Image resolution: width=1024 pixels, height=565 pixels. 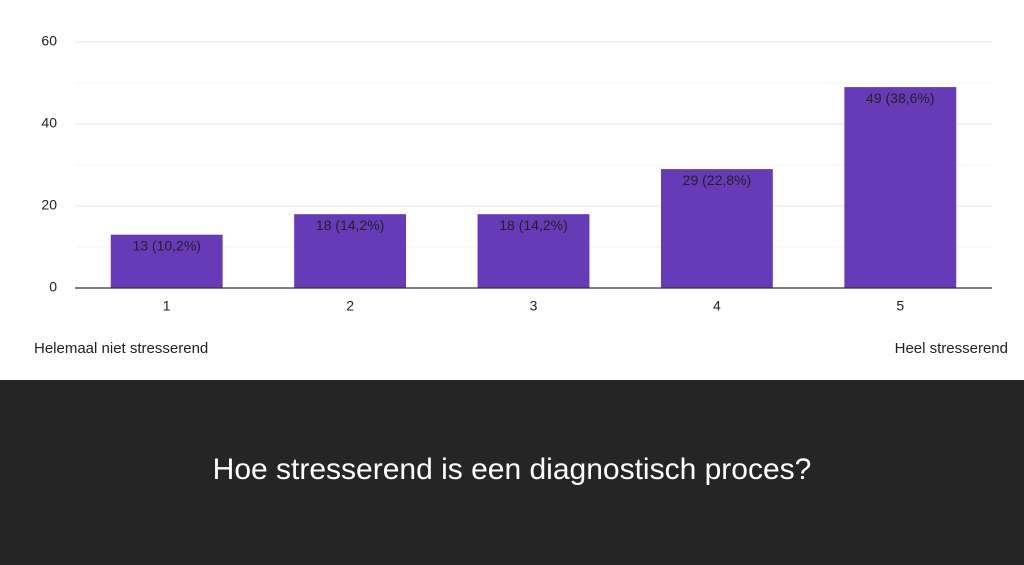 I want to click on data-label: 29 (22,8%), so click(x=717, y=180).